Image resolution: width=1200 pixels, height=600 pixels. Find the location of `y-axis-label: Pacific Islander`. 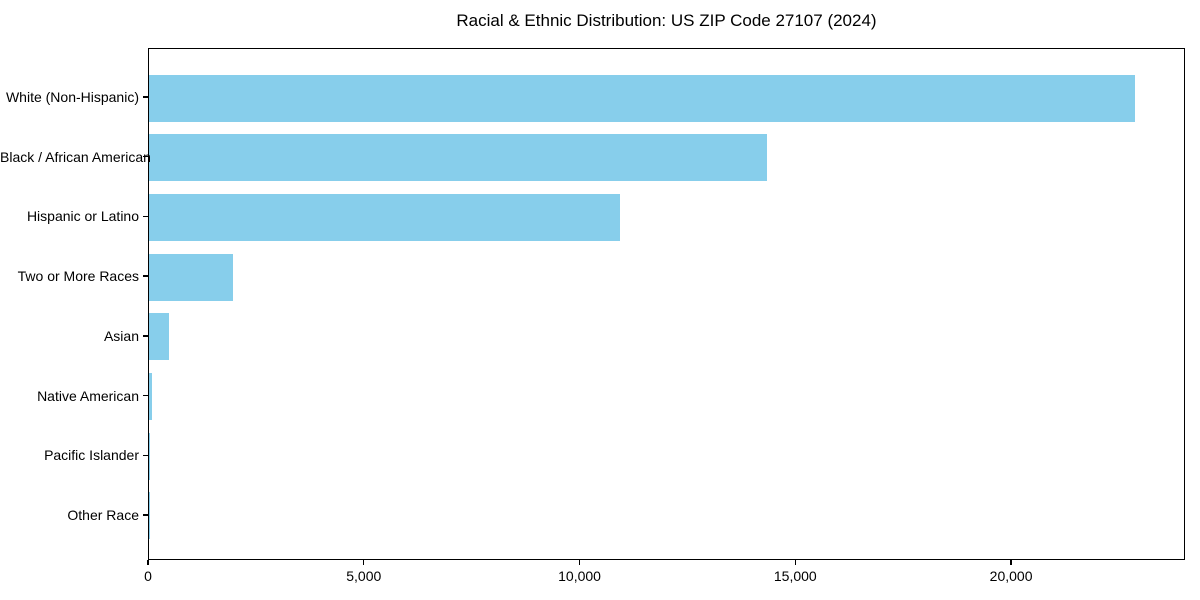

y-axis-label: Pacific Islander is located at coordinates (91, 455).